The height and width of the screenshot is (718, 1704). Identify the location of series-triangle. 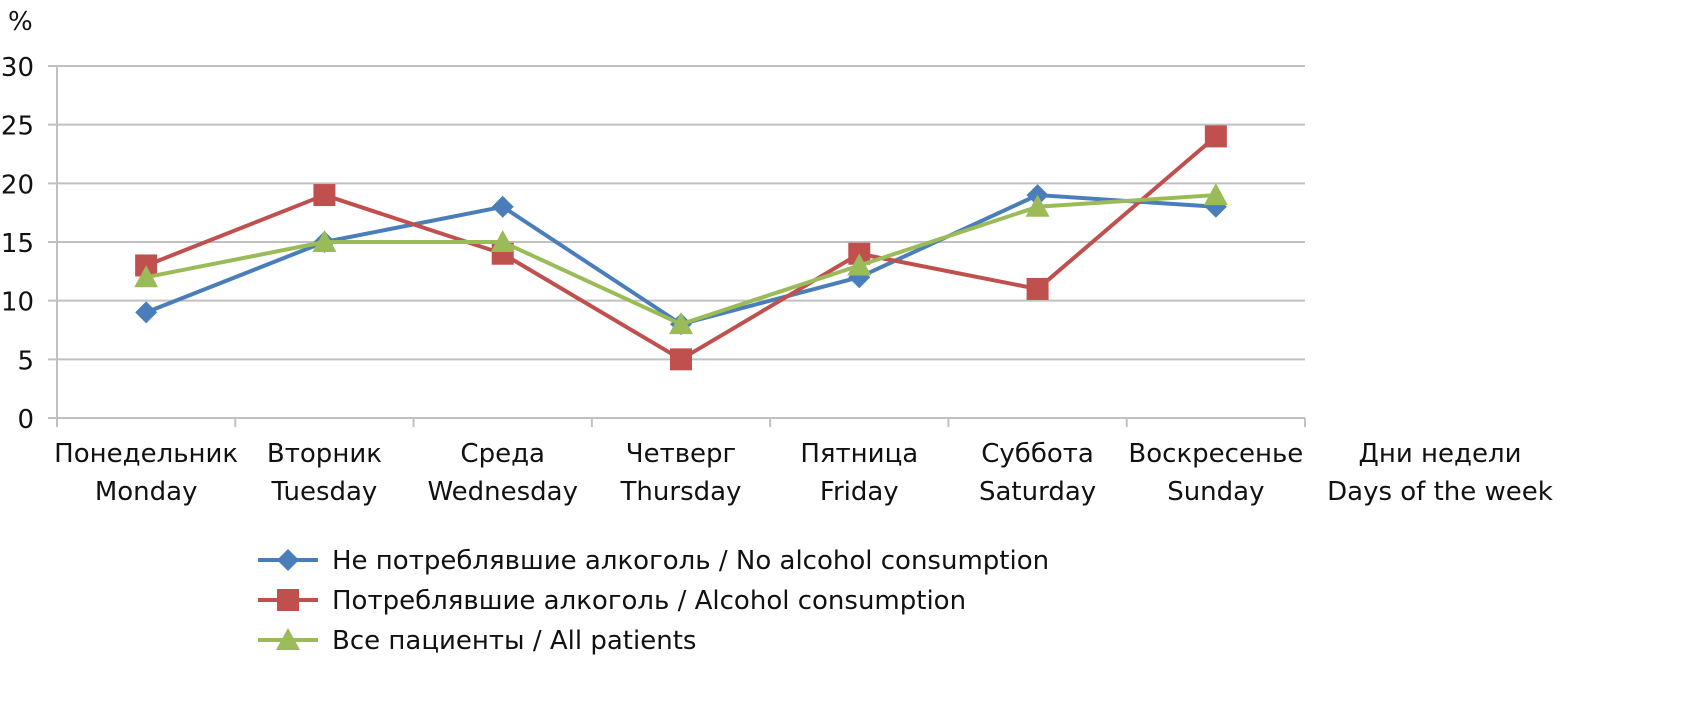
(681, 259).